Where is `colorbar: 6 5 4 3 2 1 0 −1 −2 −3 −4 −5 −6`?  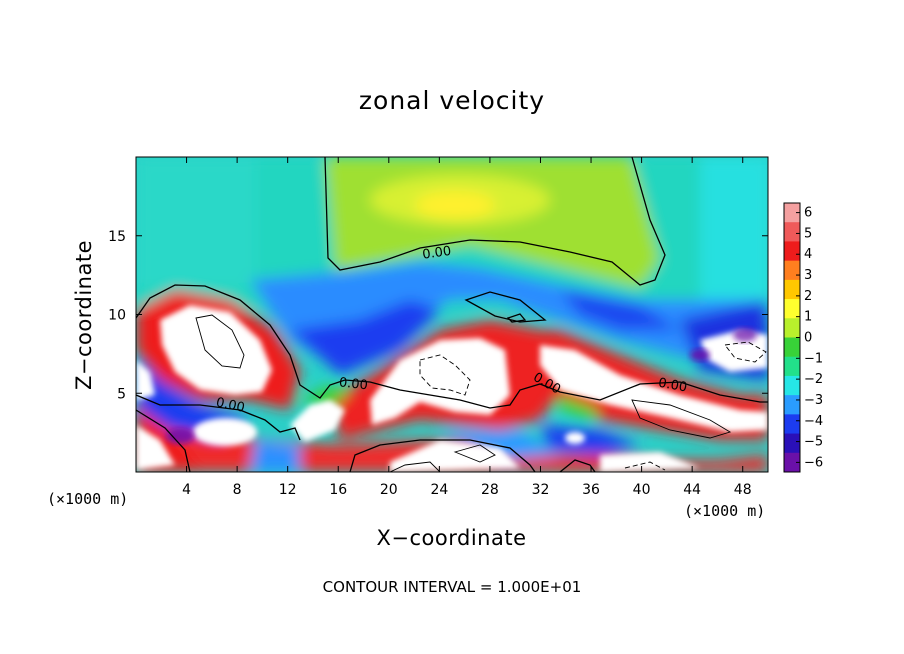 colorbar: 6 5 4 3 2 1 0 −1 −2 −3 −4 −5 −6 is located at coordinates (803, 337).